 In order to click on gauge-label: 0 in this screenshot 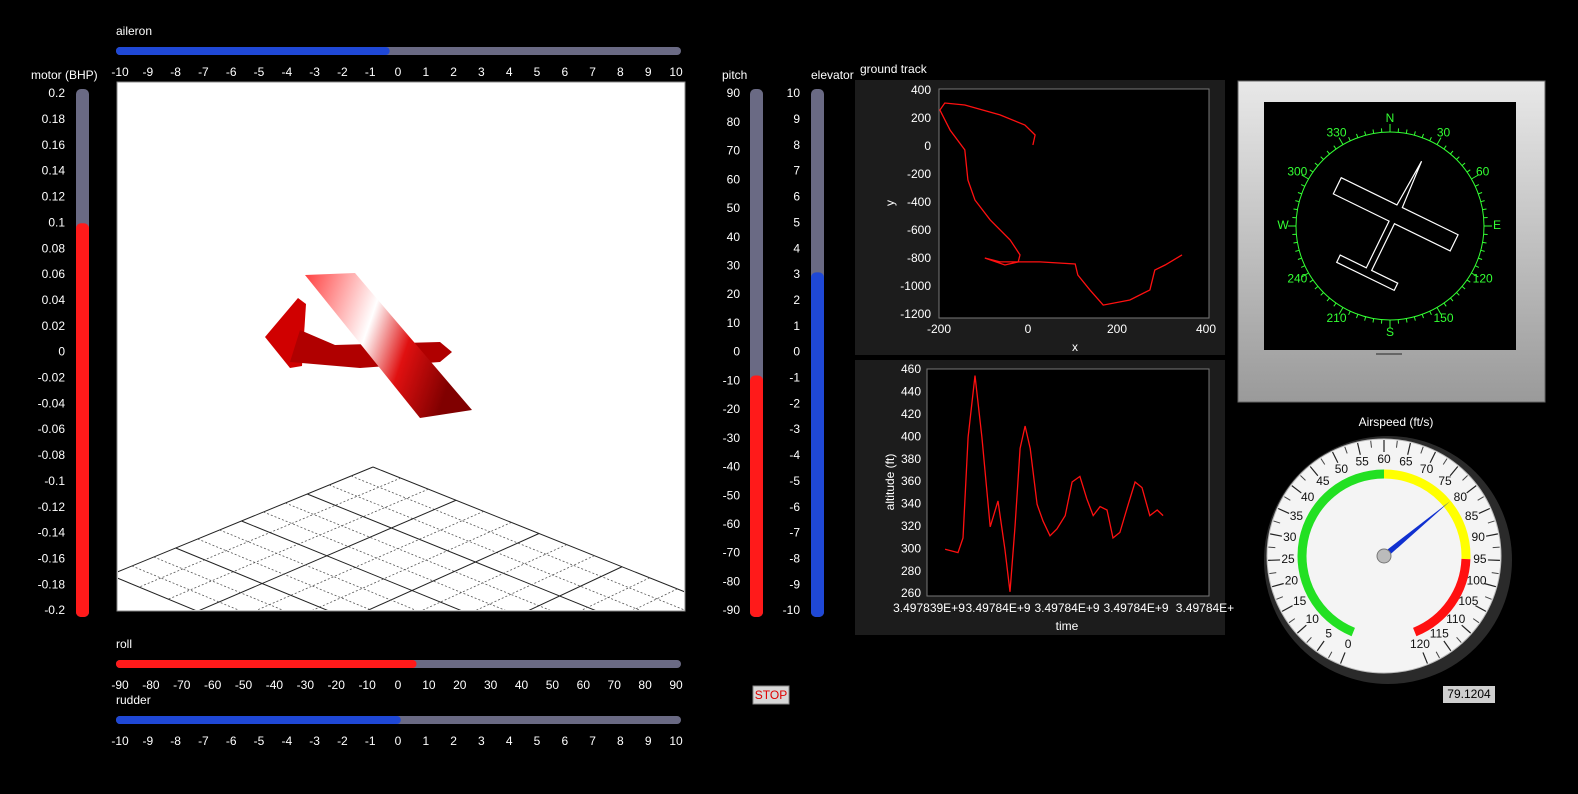, I will do `click(1348, 644)`.